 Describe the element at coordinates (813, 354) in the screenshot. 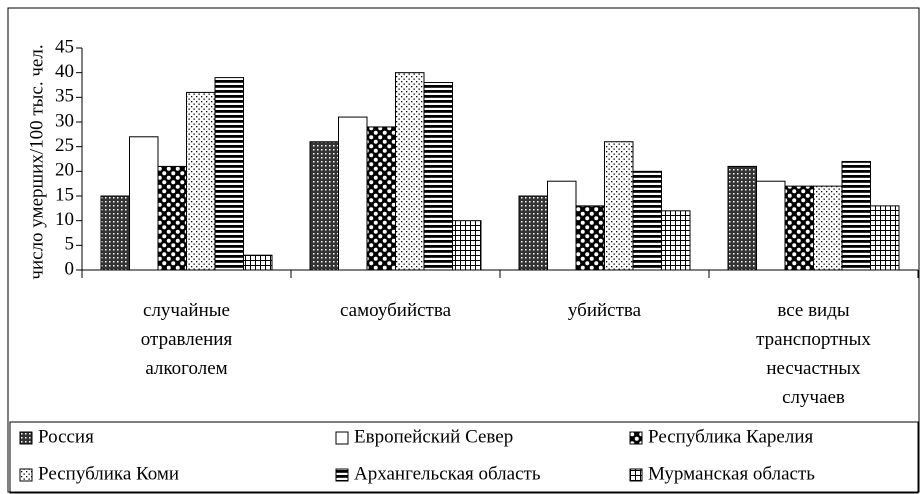

I see `x-tick-label: все виды транспортных несчастных случаев` at that location.